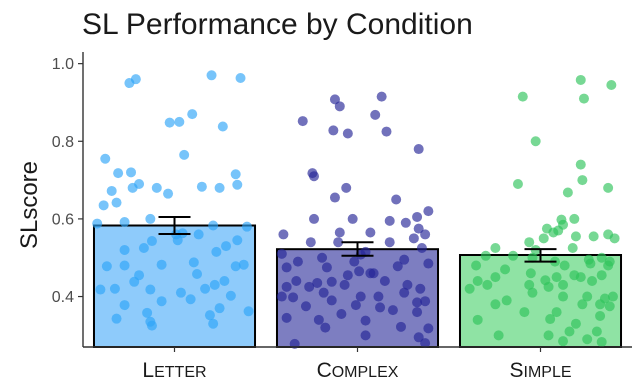 The width and height of the screenshot is (641, 382). I want to click on chart-title: SL Performance by Condition, so click(277, 24).